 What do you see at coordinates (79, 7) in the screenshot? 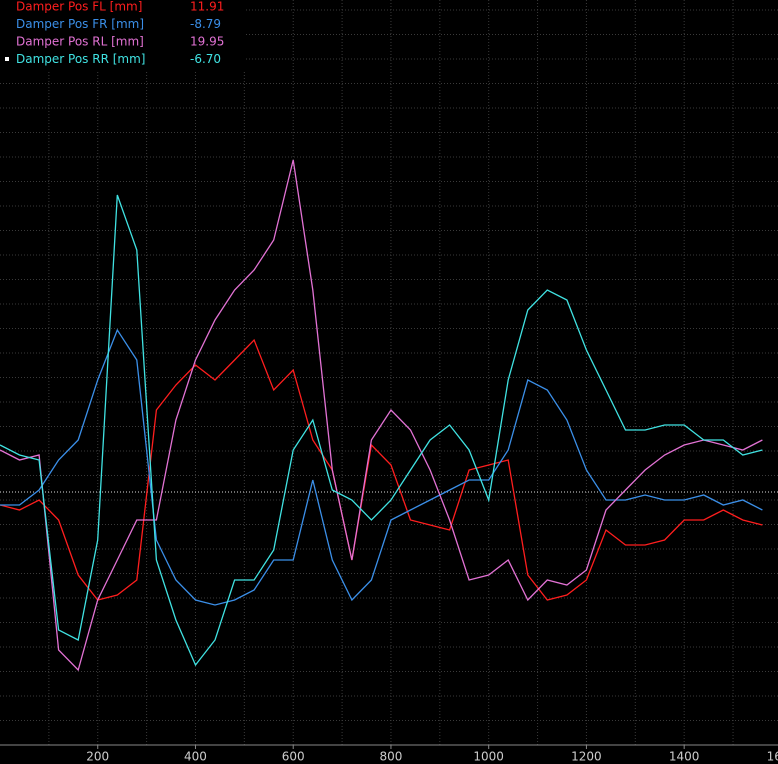
I see `legend-label: Damper Pos FL [mm]` at bounding box center [79, 7].